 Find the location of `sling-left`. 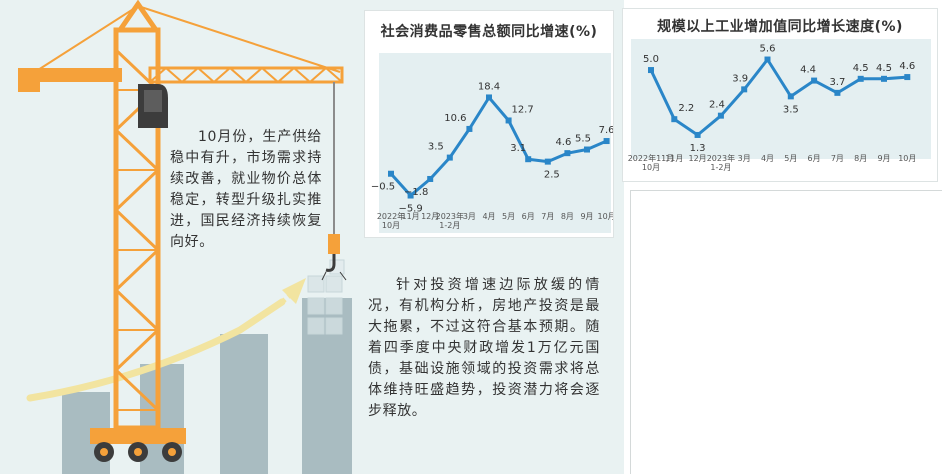

sling-left is located at coordinates (324, 276).